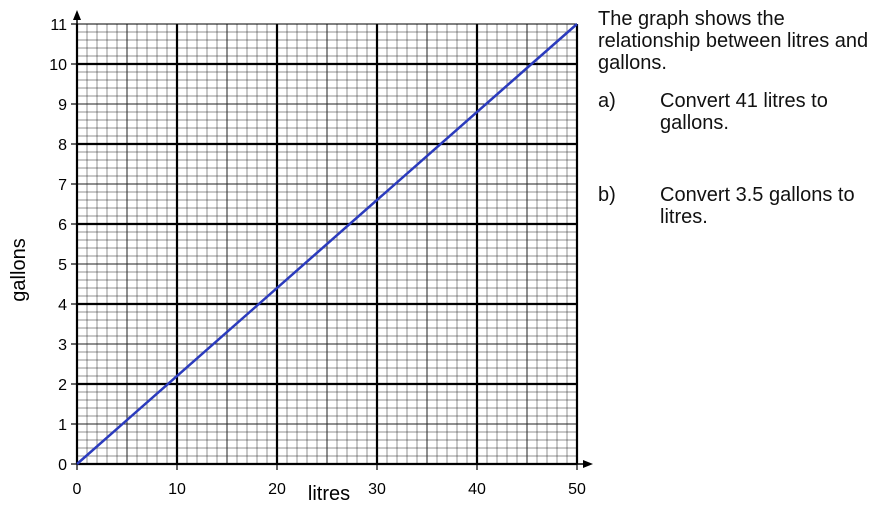 The width and height of the screenshot is (880, 509). What do you see at coordinates (77, 489) in the screenshot?
I see `x-tick-label: 0` at bounding box center [77, 489].